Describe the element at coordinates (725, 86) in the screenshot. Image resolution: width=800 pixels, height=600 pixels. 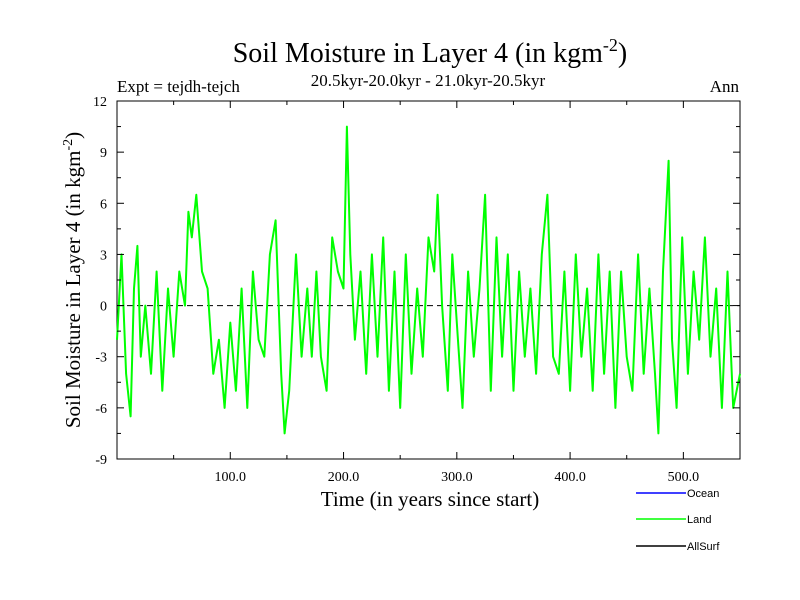
I see `season-label: Ann` at that location.